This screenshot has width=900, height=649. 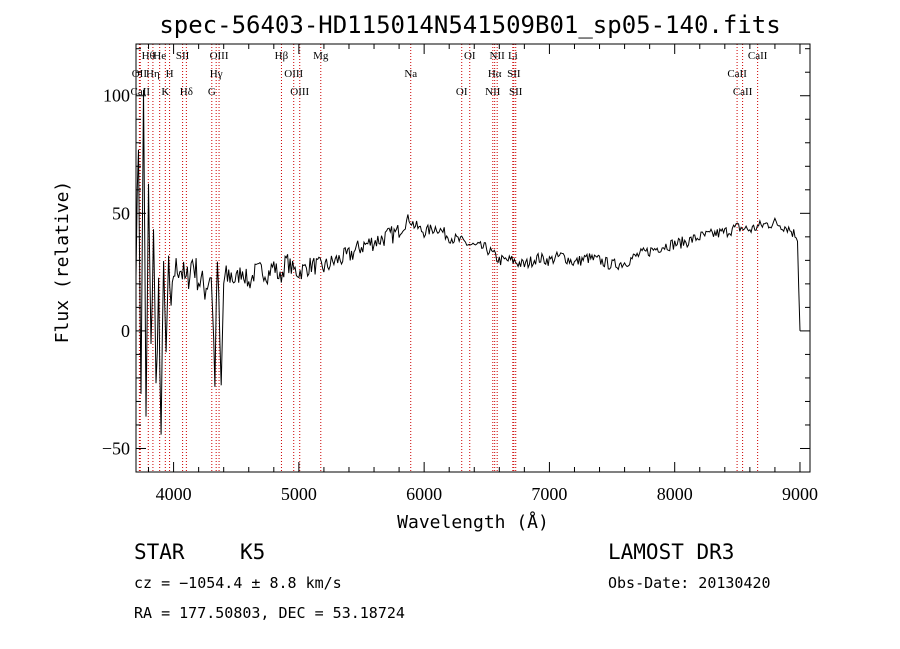 What do you see at coordinates (62, 262) in the screenshot?
I see `y-axis-label: Flux (relative)` at bounding box center [62, 262].